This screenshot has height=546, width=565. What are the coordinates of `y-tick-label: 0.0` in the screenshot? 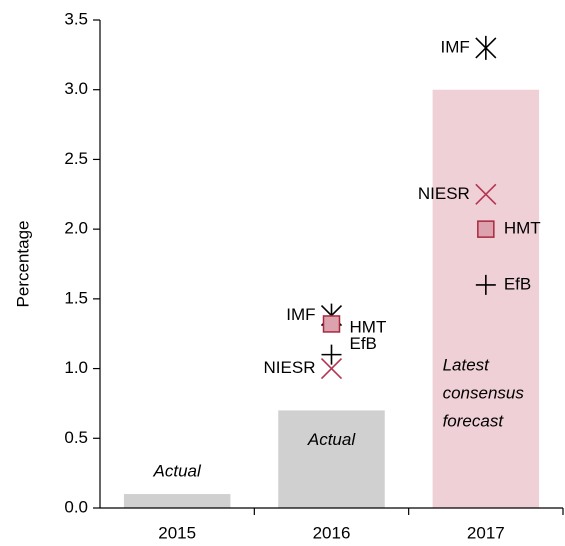 It's located at (76, 506).